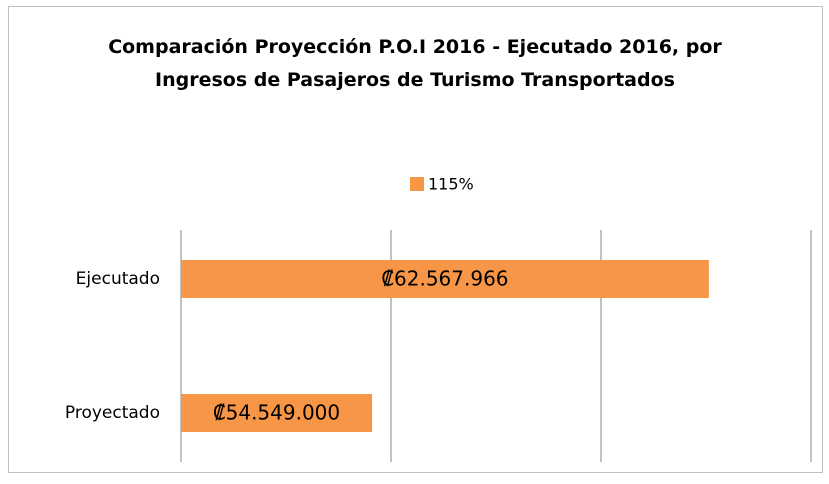  What do you see at coordinates (451, 184) in the screenshot?
I see `legend-label: 115%` at bounding box center [451, 184].